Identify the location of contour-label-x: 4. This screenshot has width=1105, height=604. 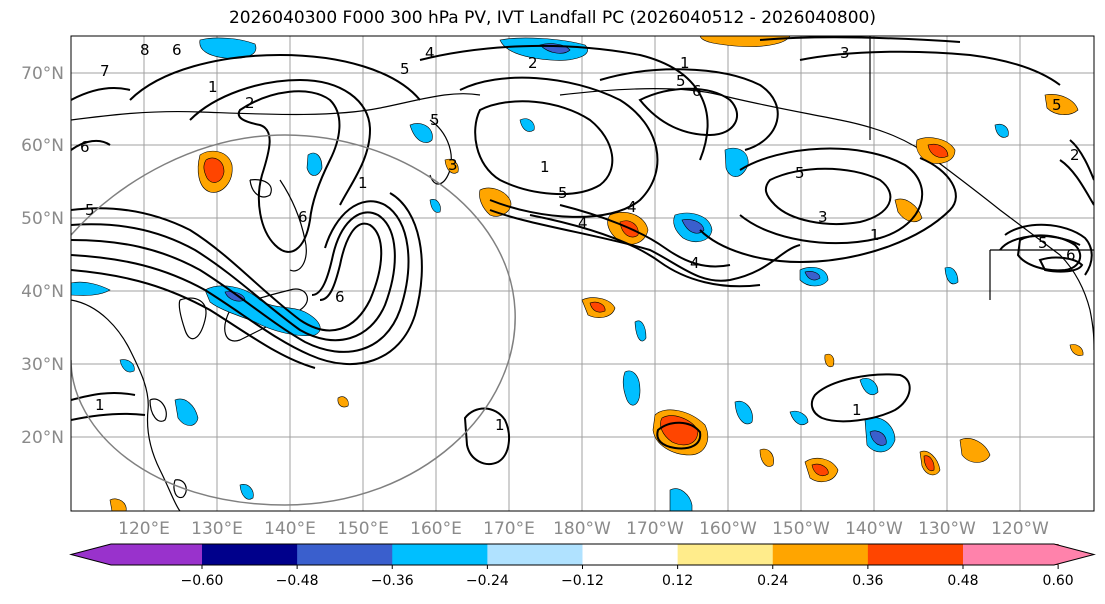
(632, 207).